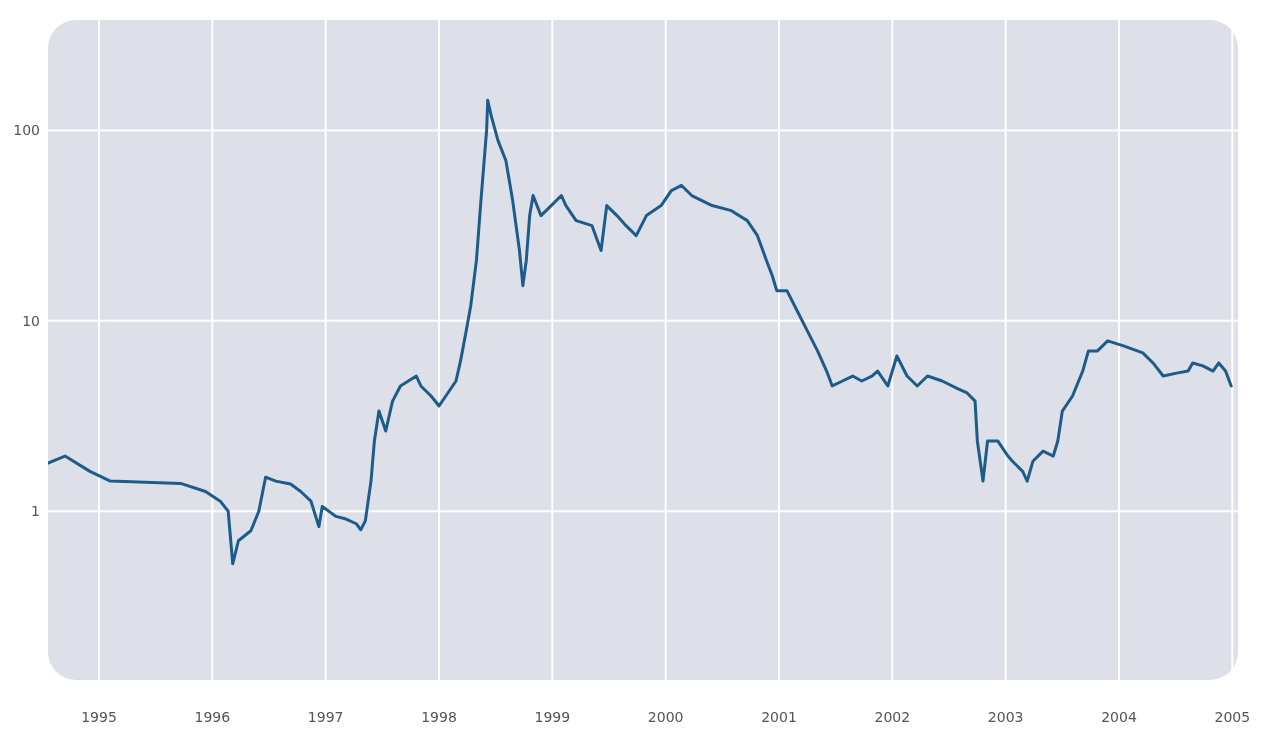  What do you see at coordinates (325, 717) in the screenshot?
I see `x-tick-label: 1997` at bounding box center [325, 717].